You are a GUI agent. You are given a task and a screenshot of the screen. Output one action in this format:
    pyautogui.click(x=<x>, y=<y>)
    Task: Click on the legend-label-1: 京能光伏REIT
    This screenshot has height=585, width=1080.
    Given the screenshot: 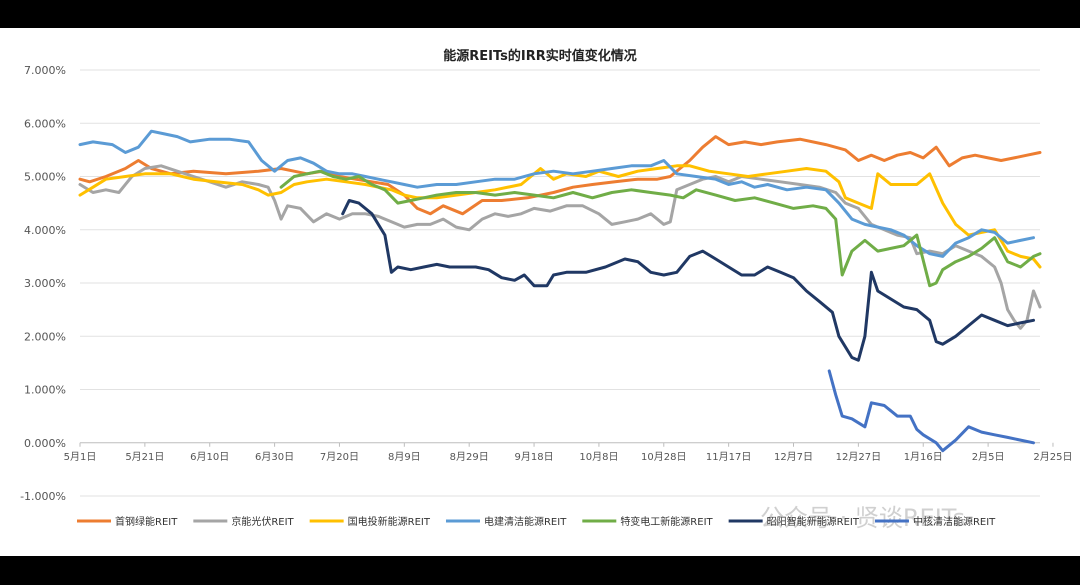 What is the action you would take?
    pyautogui.click(x=262, y=521)
    